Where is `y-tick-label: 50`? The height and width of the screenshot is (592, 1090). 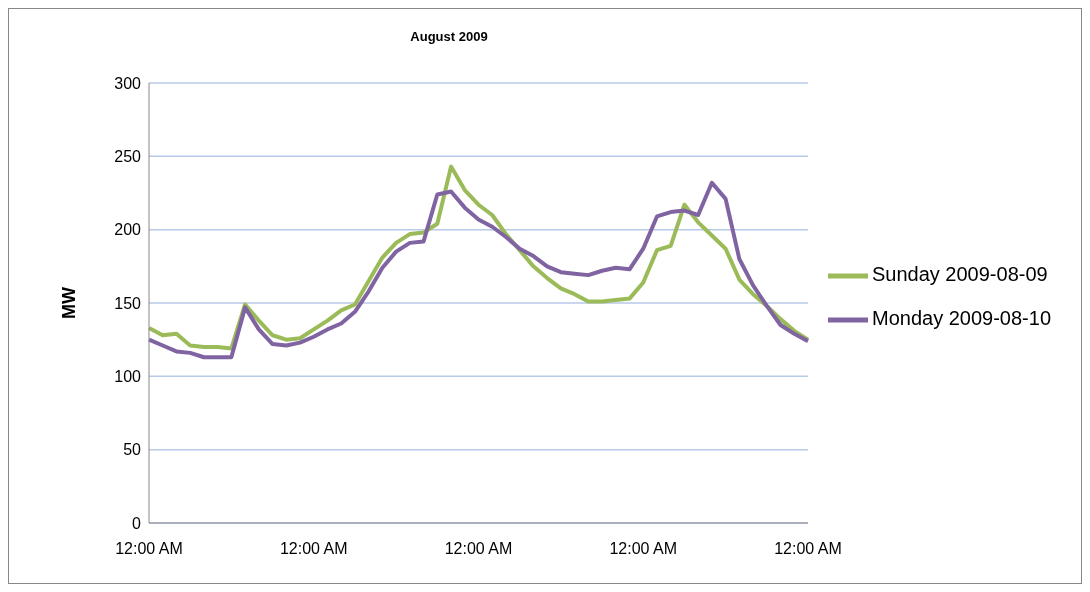 y-tick-label: 50 is located at coordinates (132, 450).